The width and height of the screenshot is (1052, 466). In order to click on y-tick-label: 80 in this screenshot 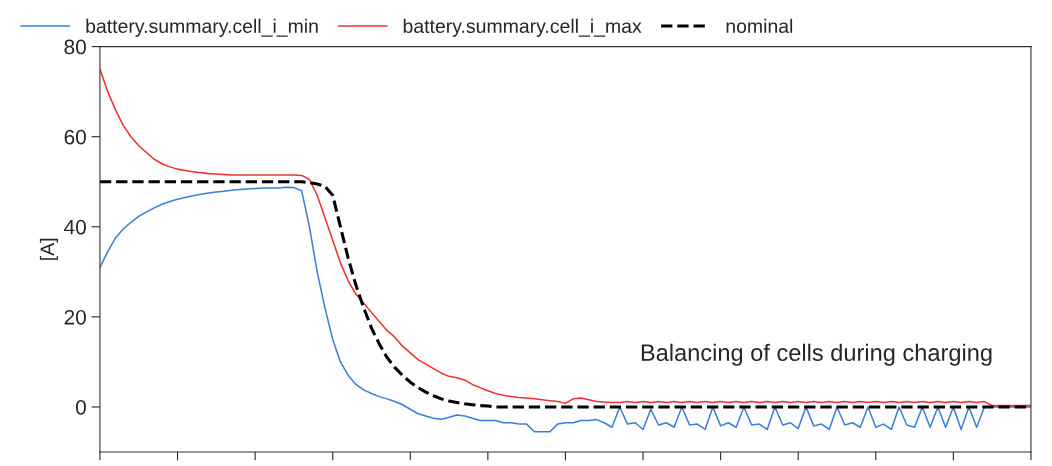, I will do `click(75, 47)`.